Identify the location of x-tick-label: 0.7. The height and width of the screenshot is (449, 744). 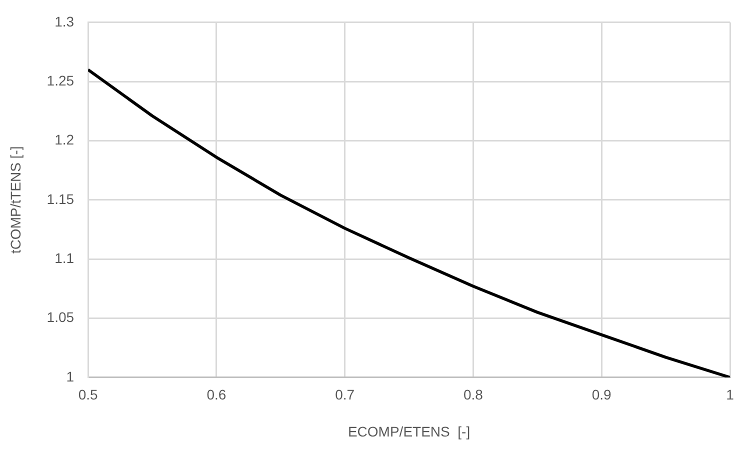
(345, 394).